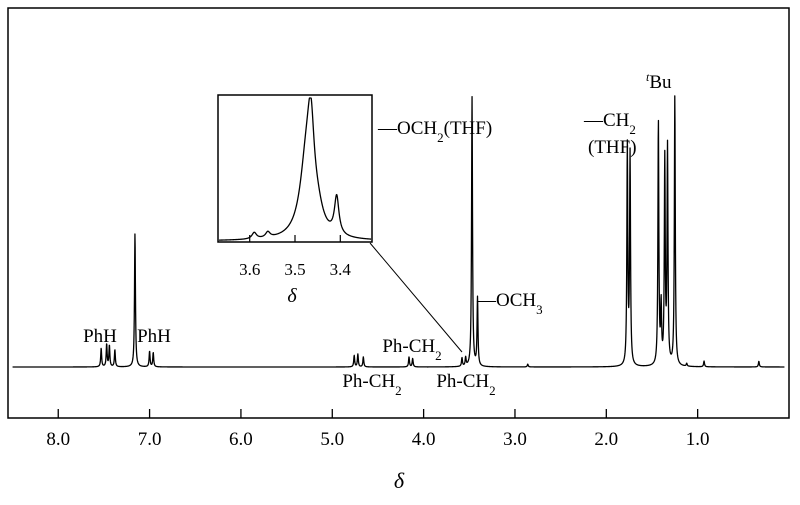  Describe the element at coordinates (424, 439) in the screenshot. I see `main-x-tick-label: 4.0` at that location.